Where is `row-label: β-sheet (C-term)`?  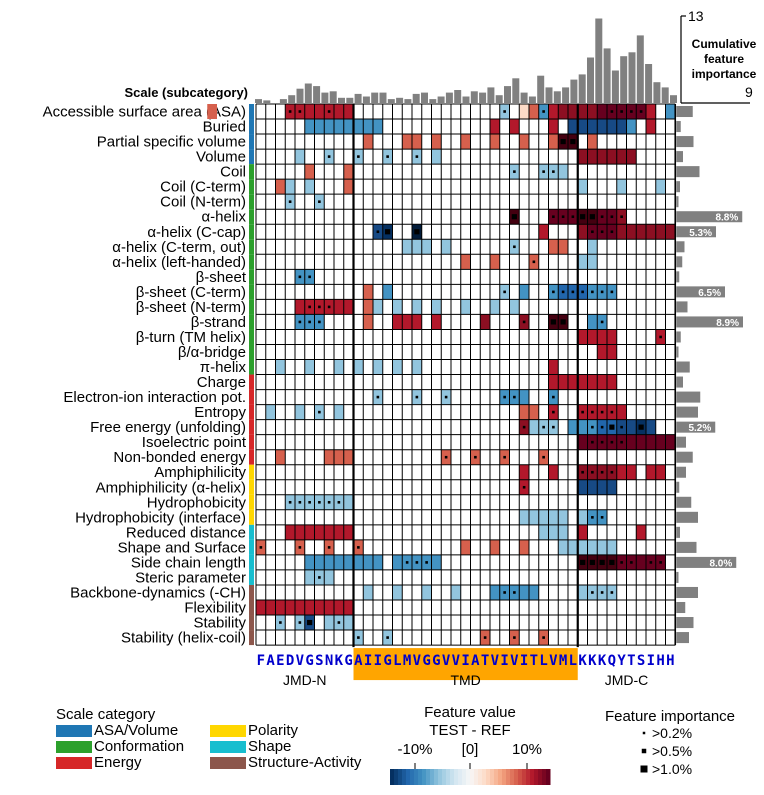
row-label: β-sheet (C-term) is located at coordinates (191, 292).